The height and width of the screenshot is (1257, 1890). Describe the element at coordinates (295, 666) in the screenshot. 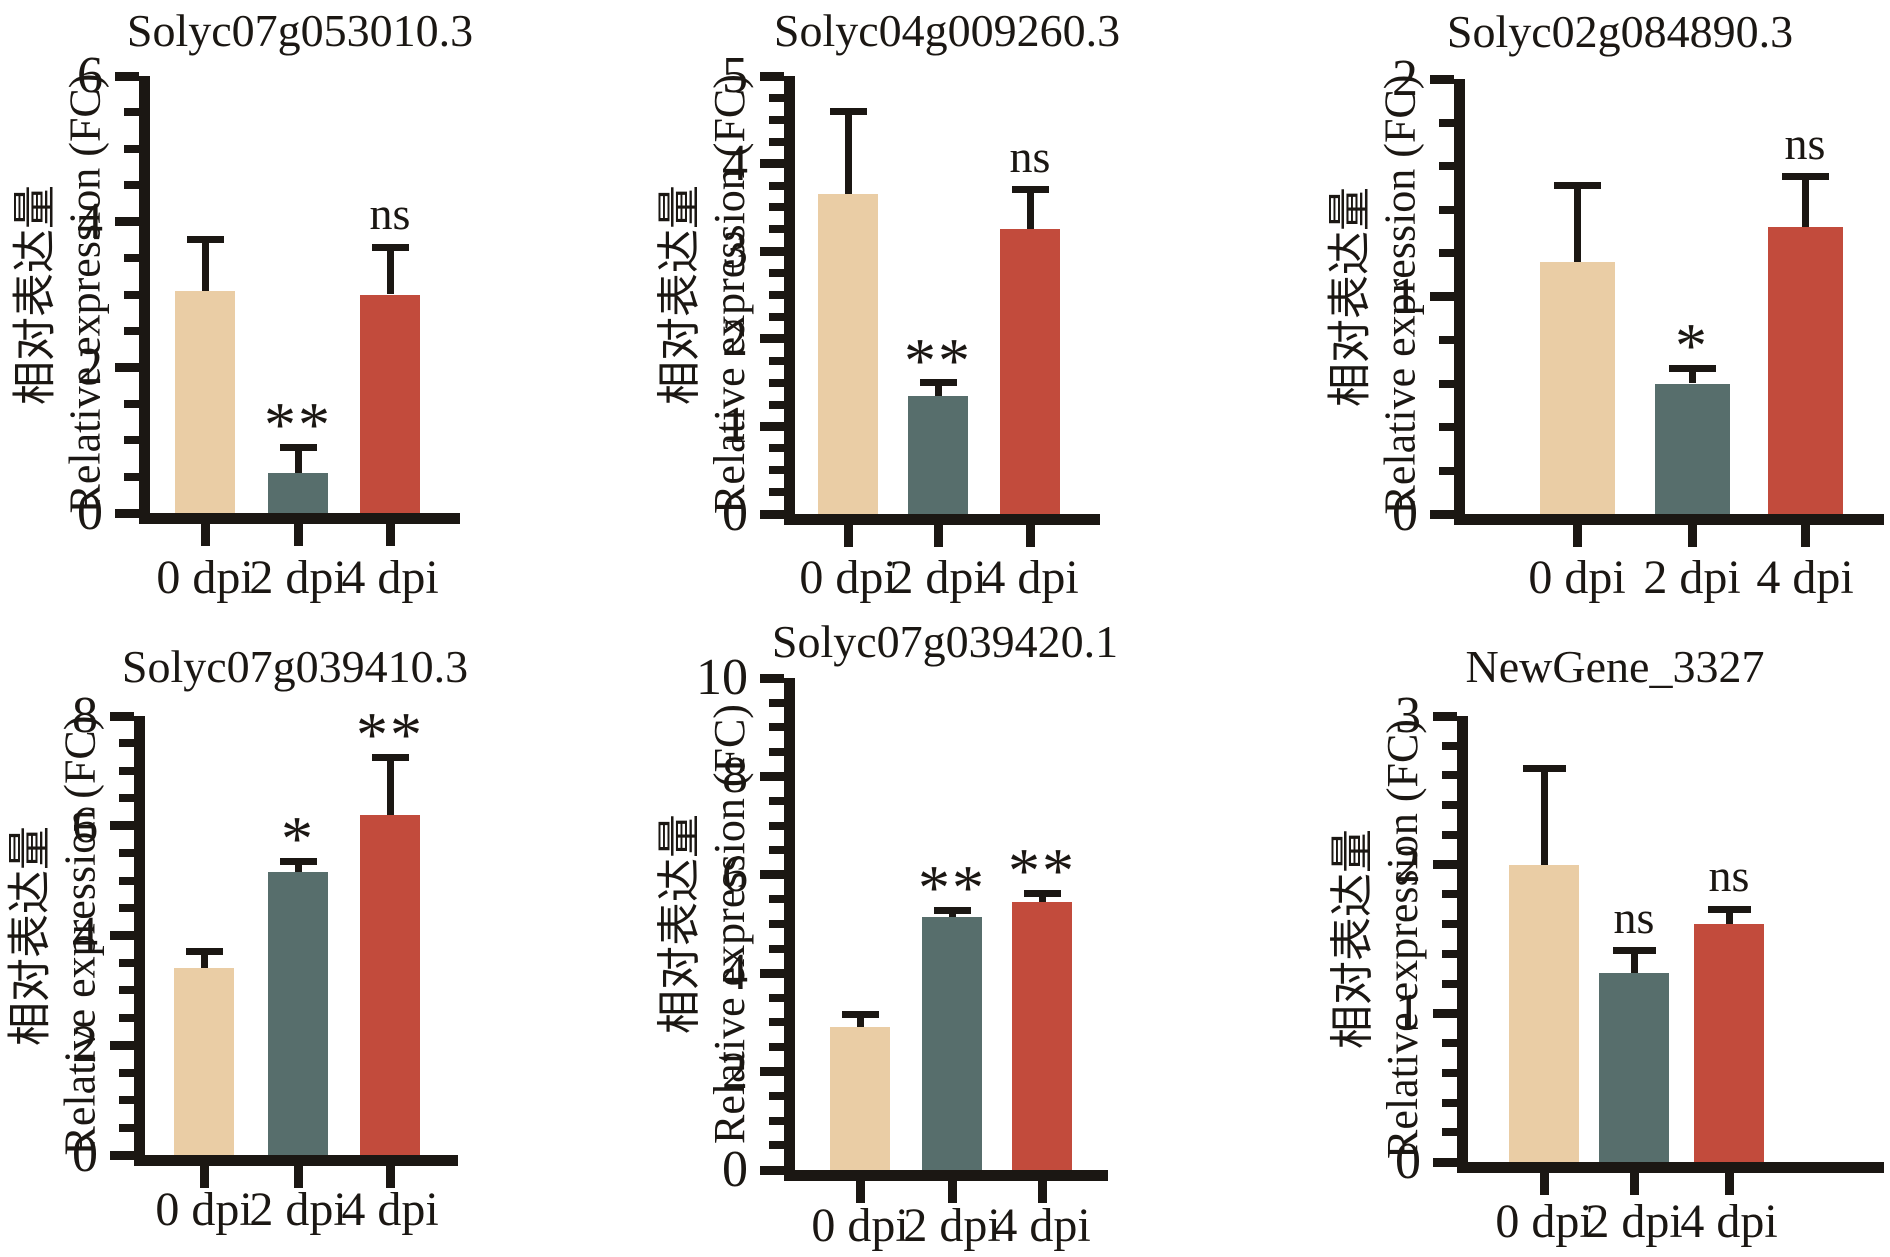

I see `panel-title: Solyc07g039410.3` at that location.